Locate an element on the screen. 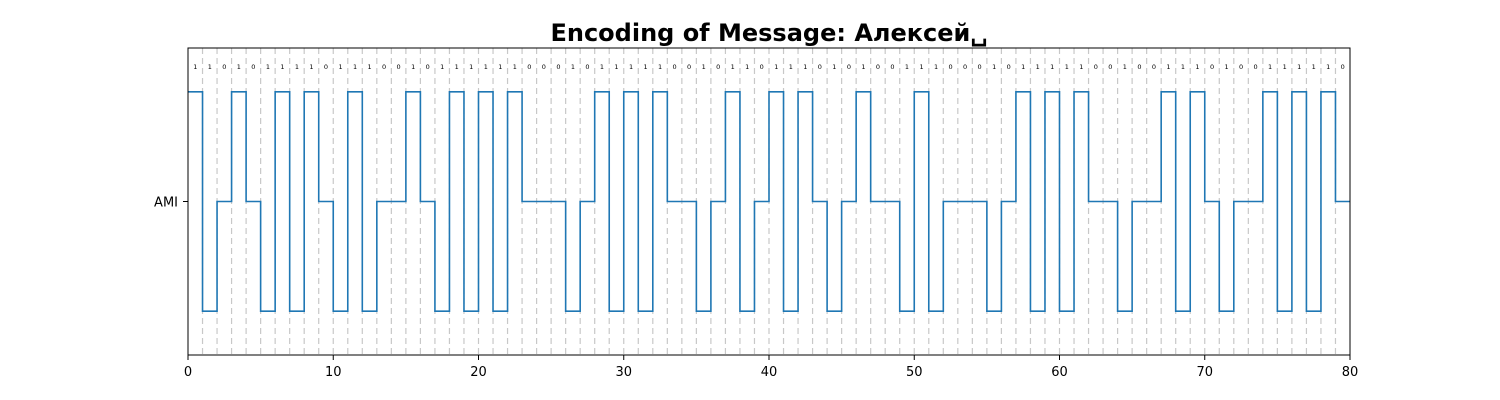 Image resolution: width=1500 pixels, height=400 pixels. x-tick-label: 40 is located at coordinates (769, 372).